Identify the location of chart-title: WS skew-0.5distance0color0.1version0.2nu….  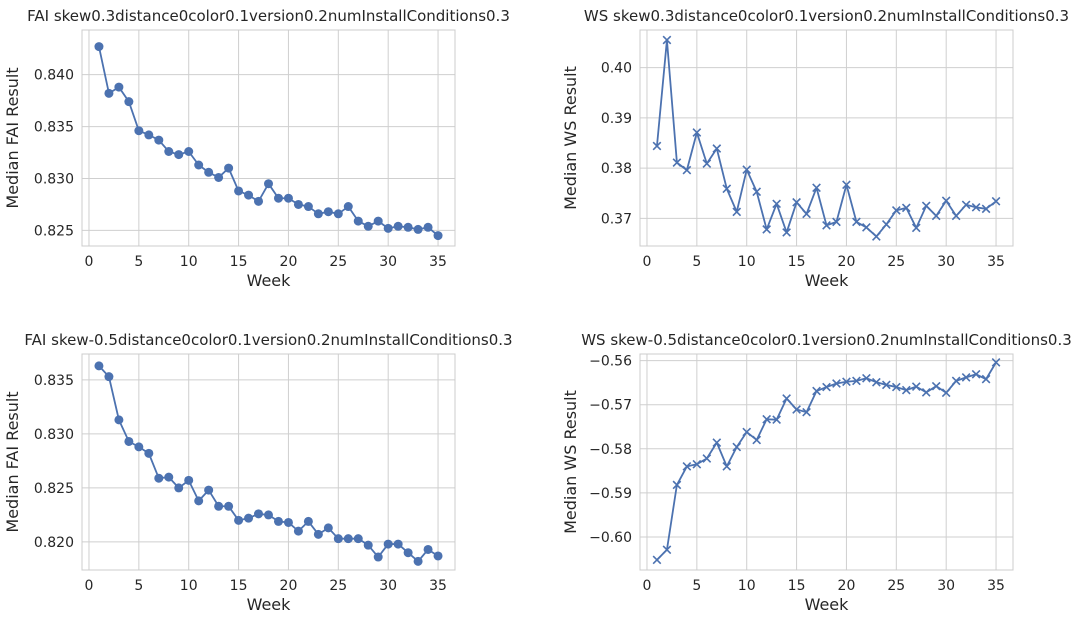
(826, 340).